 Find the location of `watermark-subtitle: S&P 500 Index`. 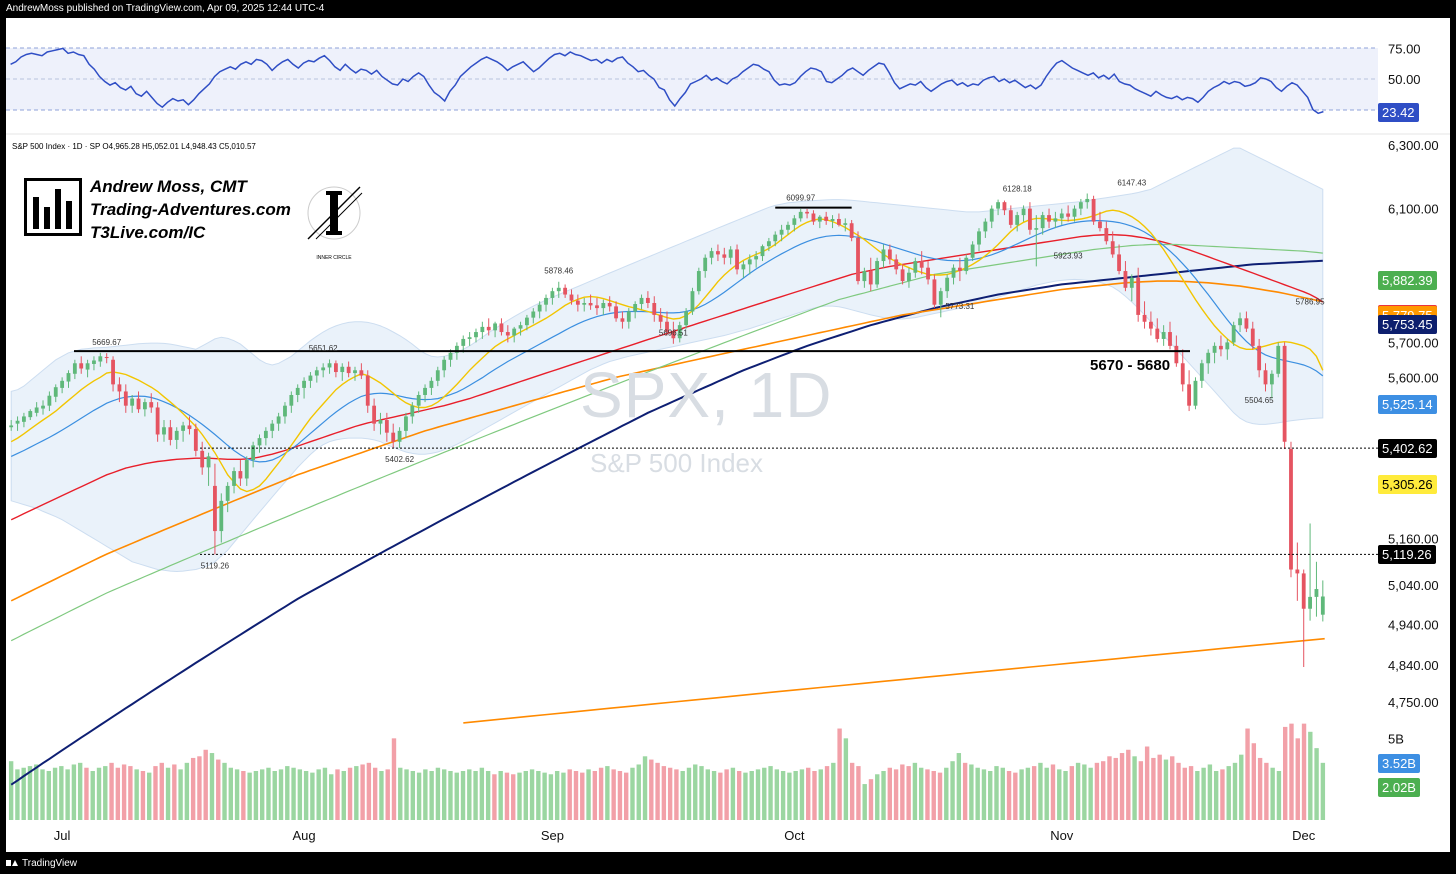

watermark-subtitle: S&P 500 Index is located at coordinates (676, 463).